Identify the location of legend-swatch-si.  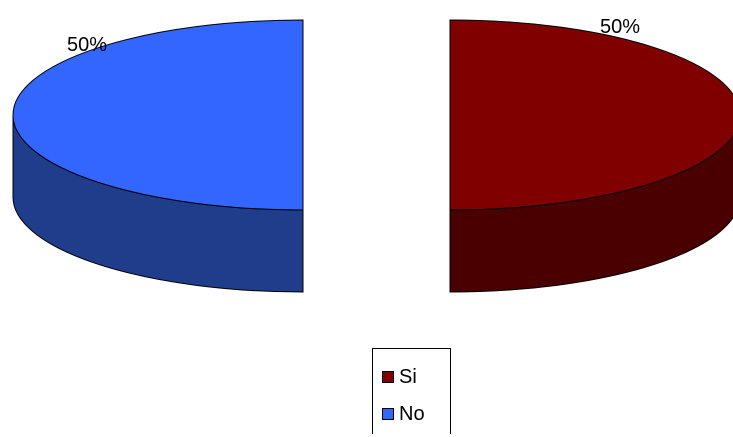
(388, 377).